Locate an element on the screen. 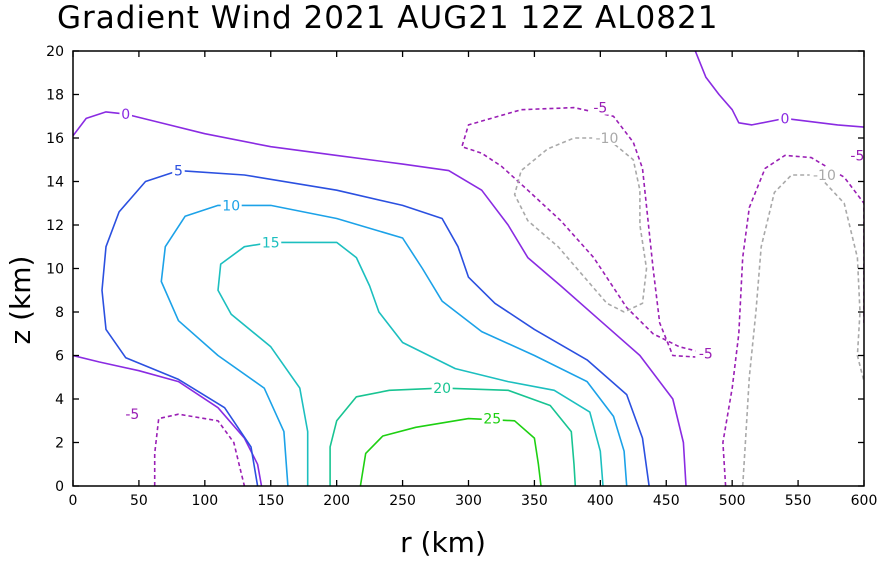 This screenshot has width=879, height=561. contour-line--5-2 is located at coordinates (793, 320).